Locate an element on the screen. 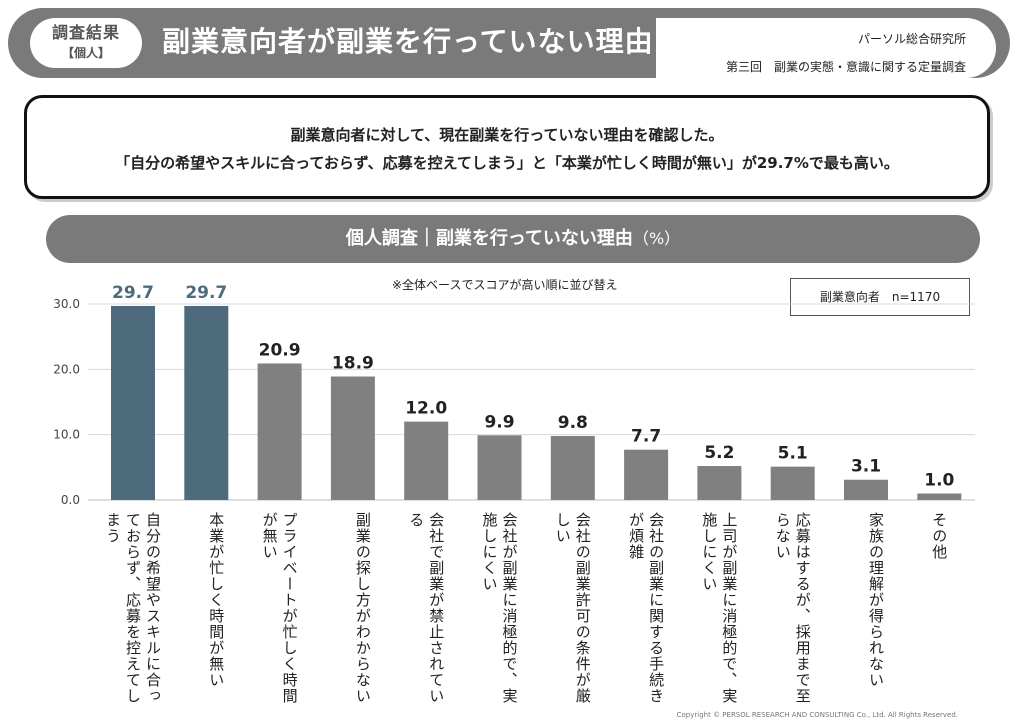 The width and height of the screenshot is (1024, 723). data-label: 9.9 is located at coordinates (499, 422).